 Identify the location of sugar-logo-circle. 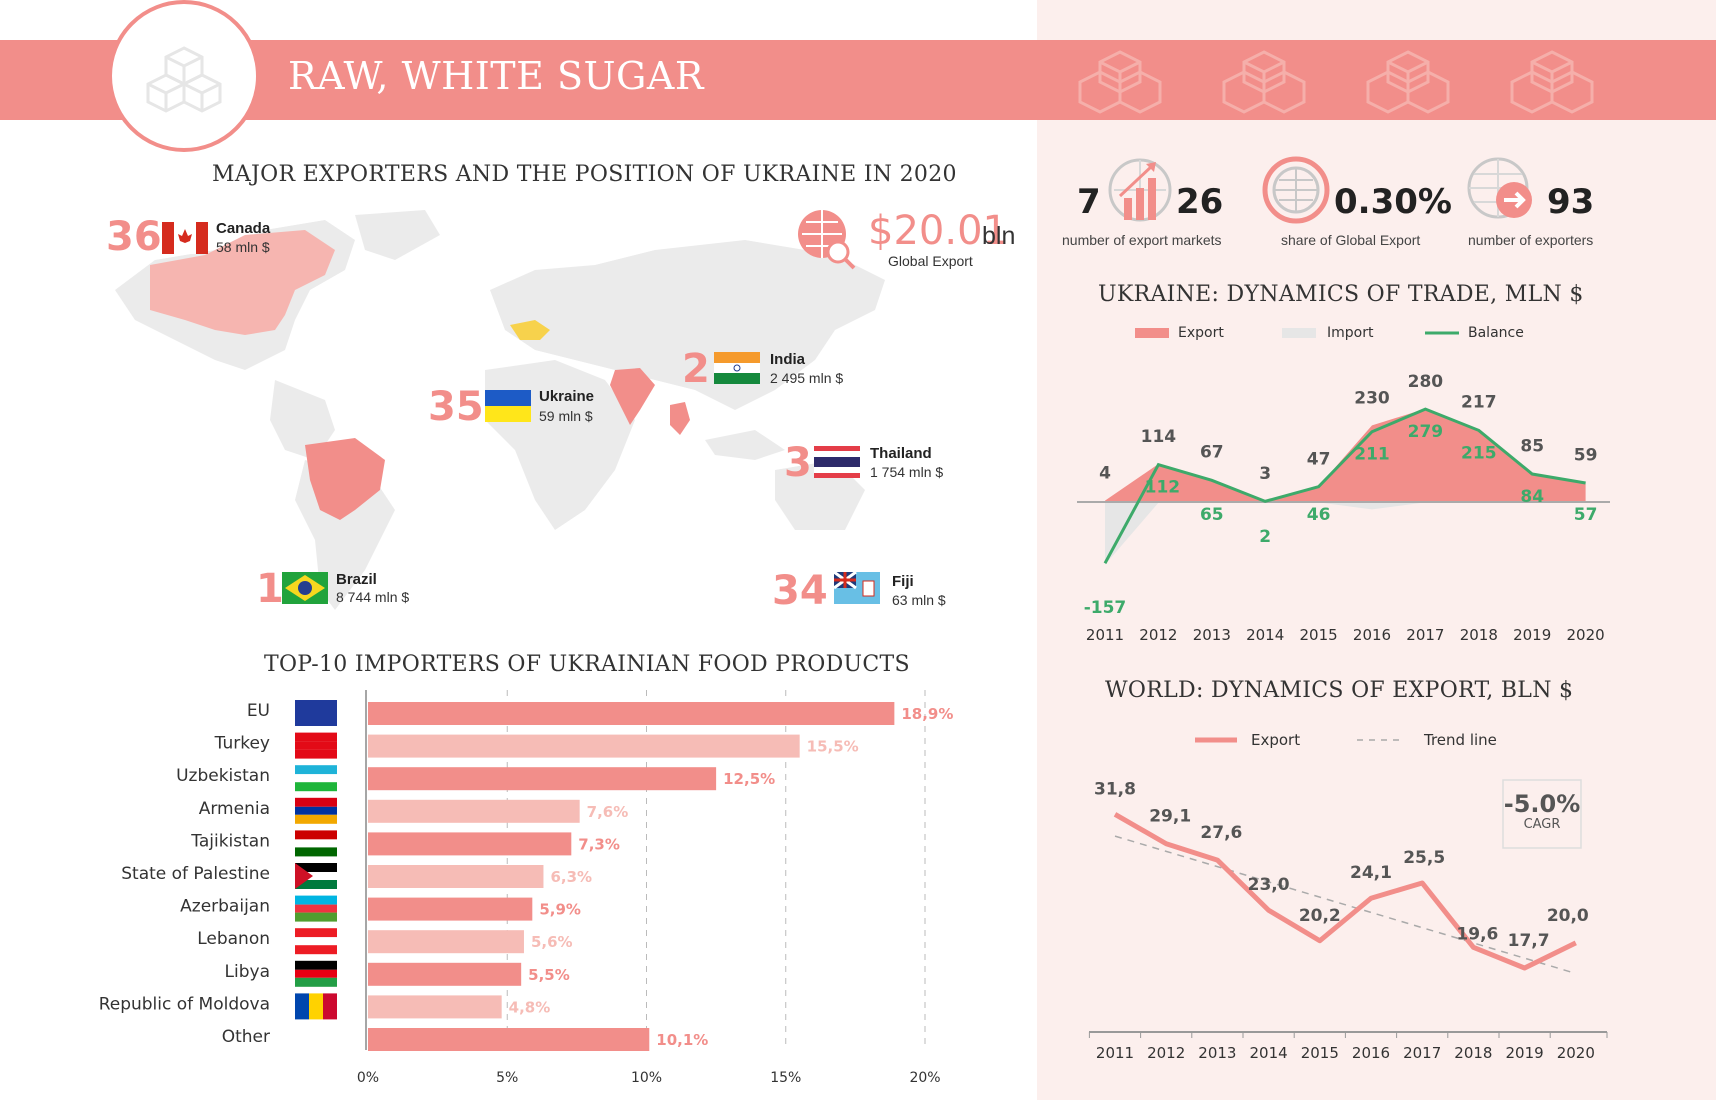
(184, 76).